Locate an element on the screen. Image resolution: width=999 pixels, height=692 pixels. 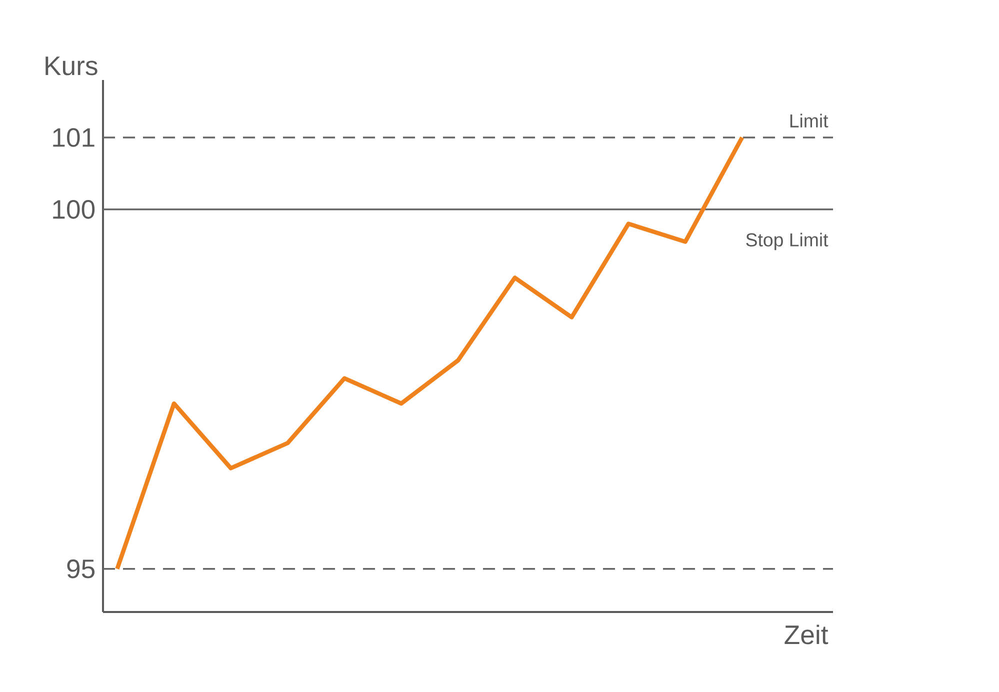
ref-line-label: Limit is located at coordinates (809, 121).